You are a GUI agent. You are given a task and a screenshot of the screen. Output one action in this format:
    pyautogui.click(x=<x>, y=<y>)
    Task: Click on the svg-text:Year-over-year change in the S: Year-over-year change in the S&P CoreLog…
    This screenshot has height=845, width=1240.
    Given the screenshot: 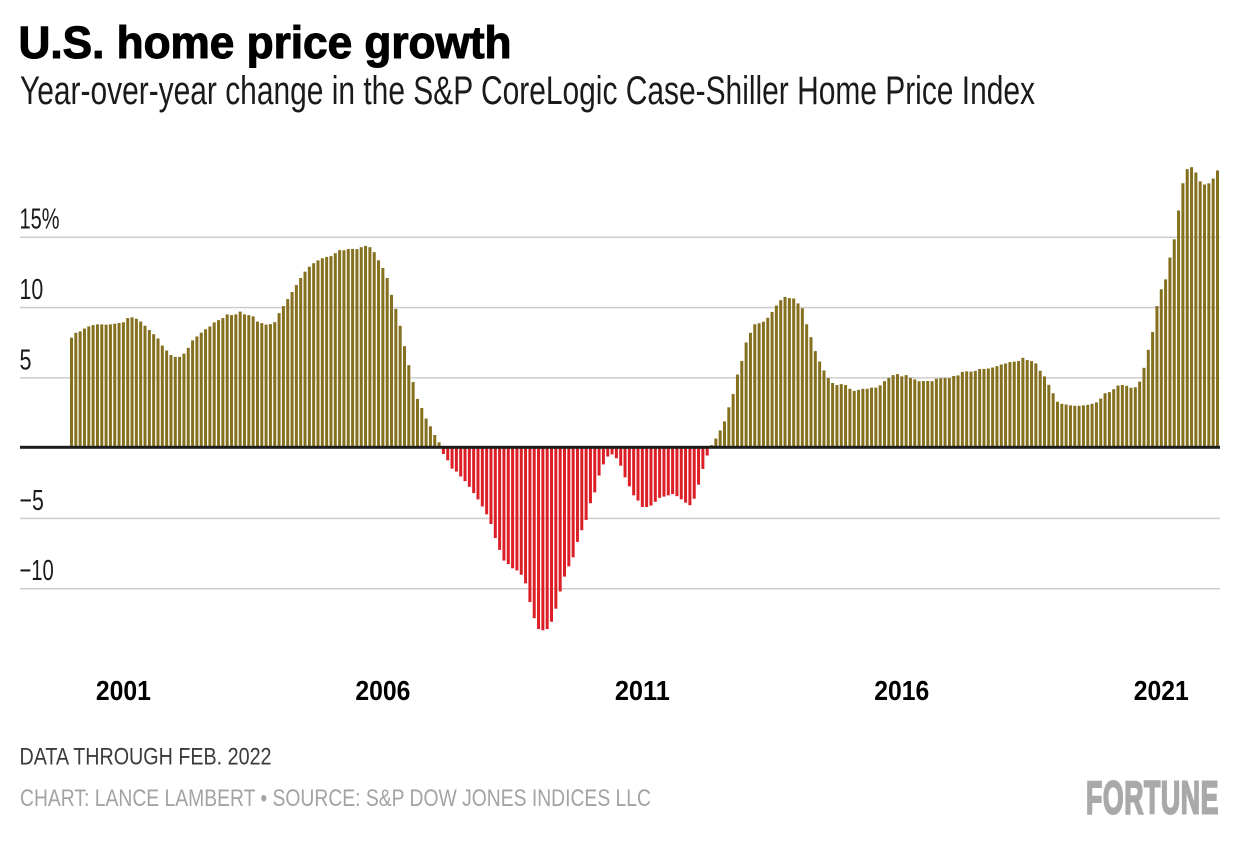 What is the action you would take?
    pyautogui.click(x=527, y=91)
    